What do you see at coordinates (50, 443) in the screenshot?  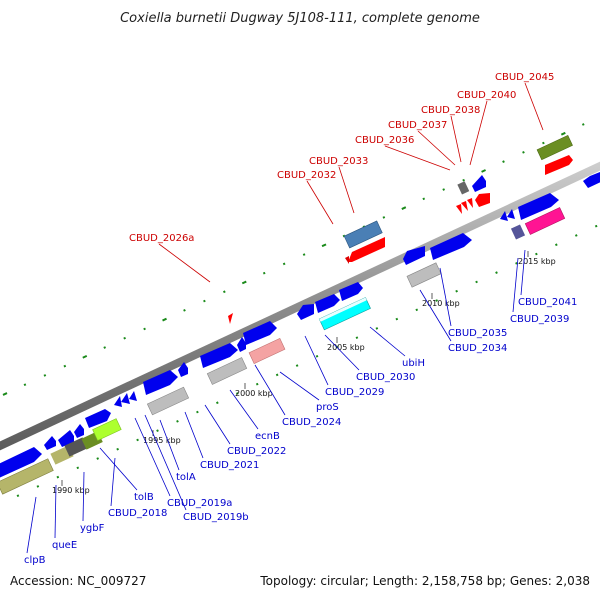 I see `quee-cds` at bounding box center [50, 443].